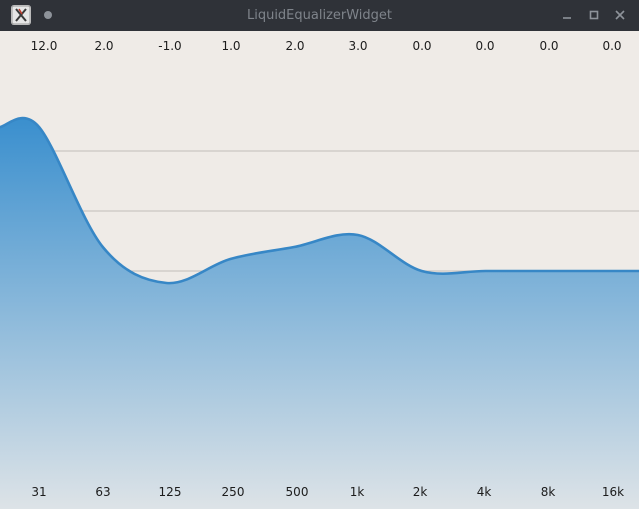 The width and height of the screenshot is (639, 509). What do you see at coordinates (613, 492) in the screenshot?
I see `band-frequency-label: 16k` at bounding box center [613, 492].